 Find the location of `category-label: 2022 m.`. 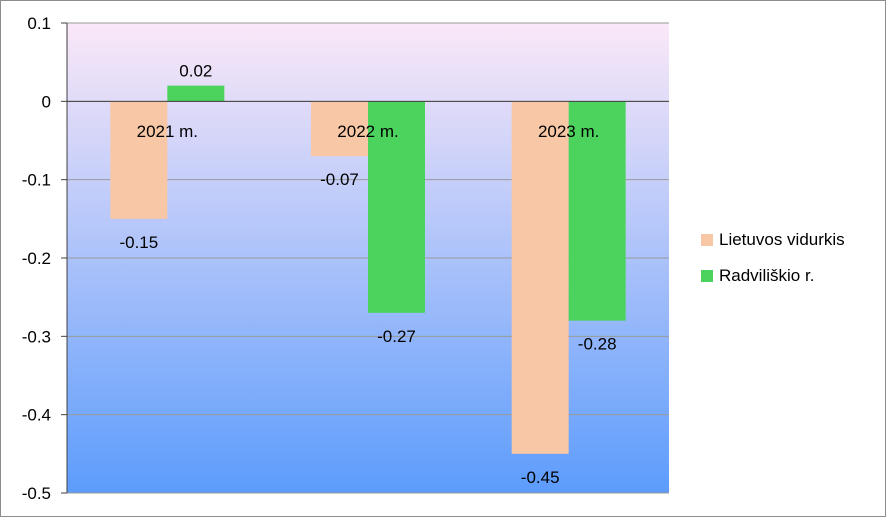

category-label: 2022 m. is located at coordinates (367, 131).